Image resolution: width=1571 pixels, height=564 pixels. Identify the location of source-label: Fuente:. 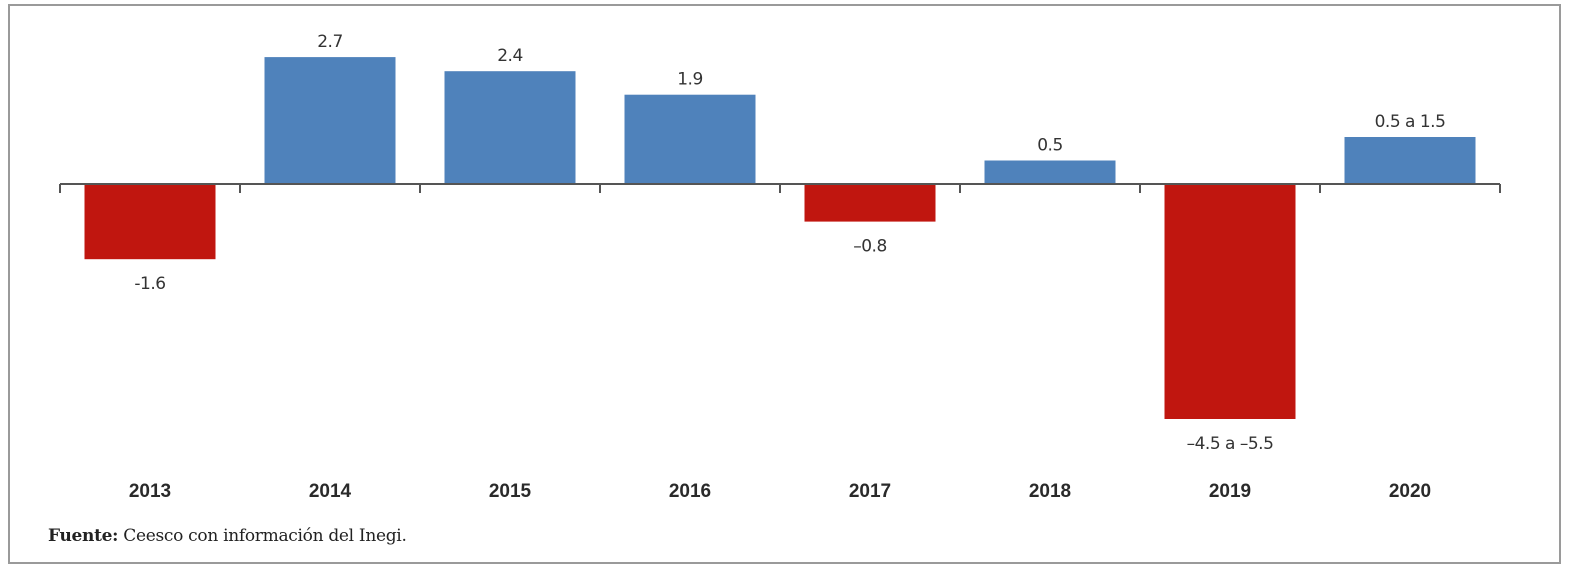
(83, 536).